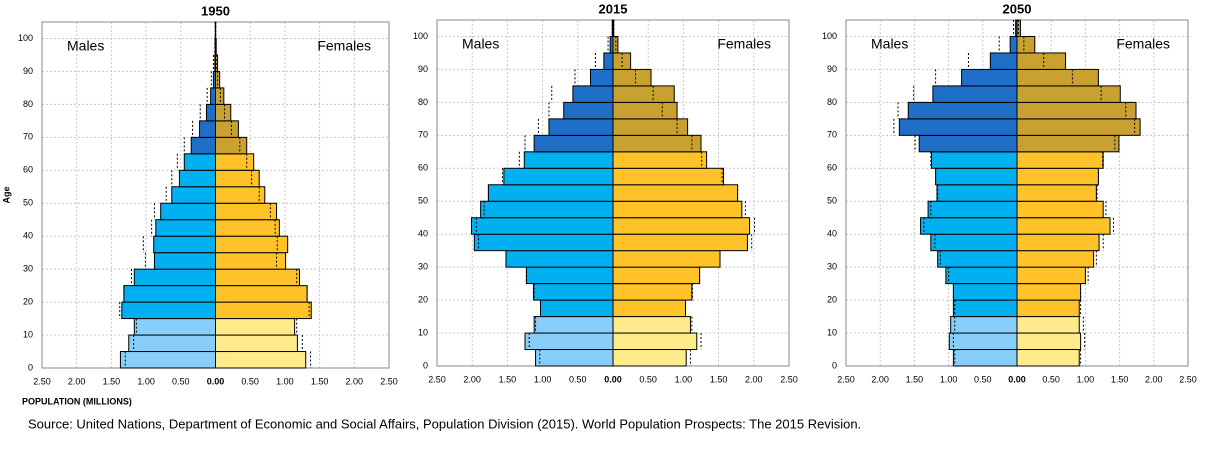  I want to click on legend-label: Males, so click(480, 44).